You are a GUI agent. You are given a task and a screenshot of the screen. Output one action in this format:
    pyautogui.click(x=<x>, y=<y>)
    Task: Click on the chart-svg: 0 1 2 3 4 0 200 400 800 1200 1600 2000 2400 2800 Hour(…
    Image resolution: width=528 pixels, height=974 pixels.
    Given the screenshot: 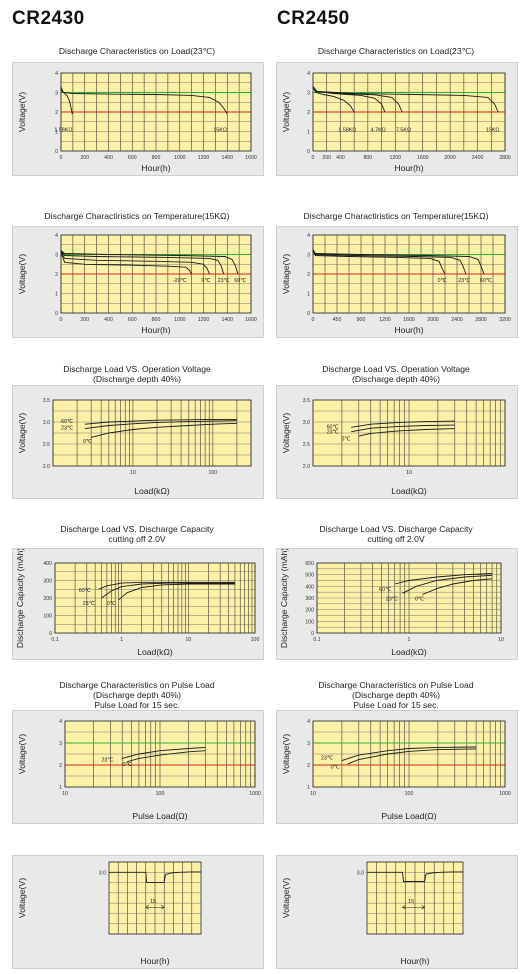 What is the action you would take?
    pyautogui.click(x=396, y=122)
    